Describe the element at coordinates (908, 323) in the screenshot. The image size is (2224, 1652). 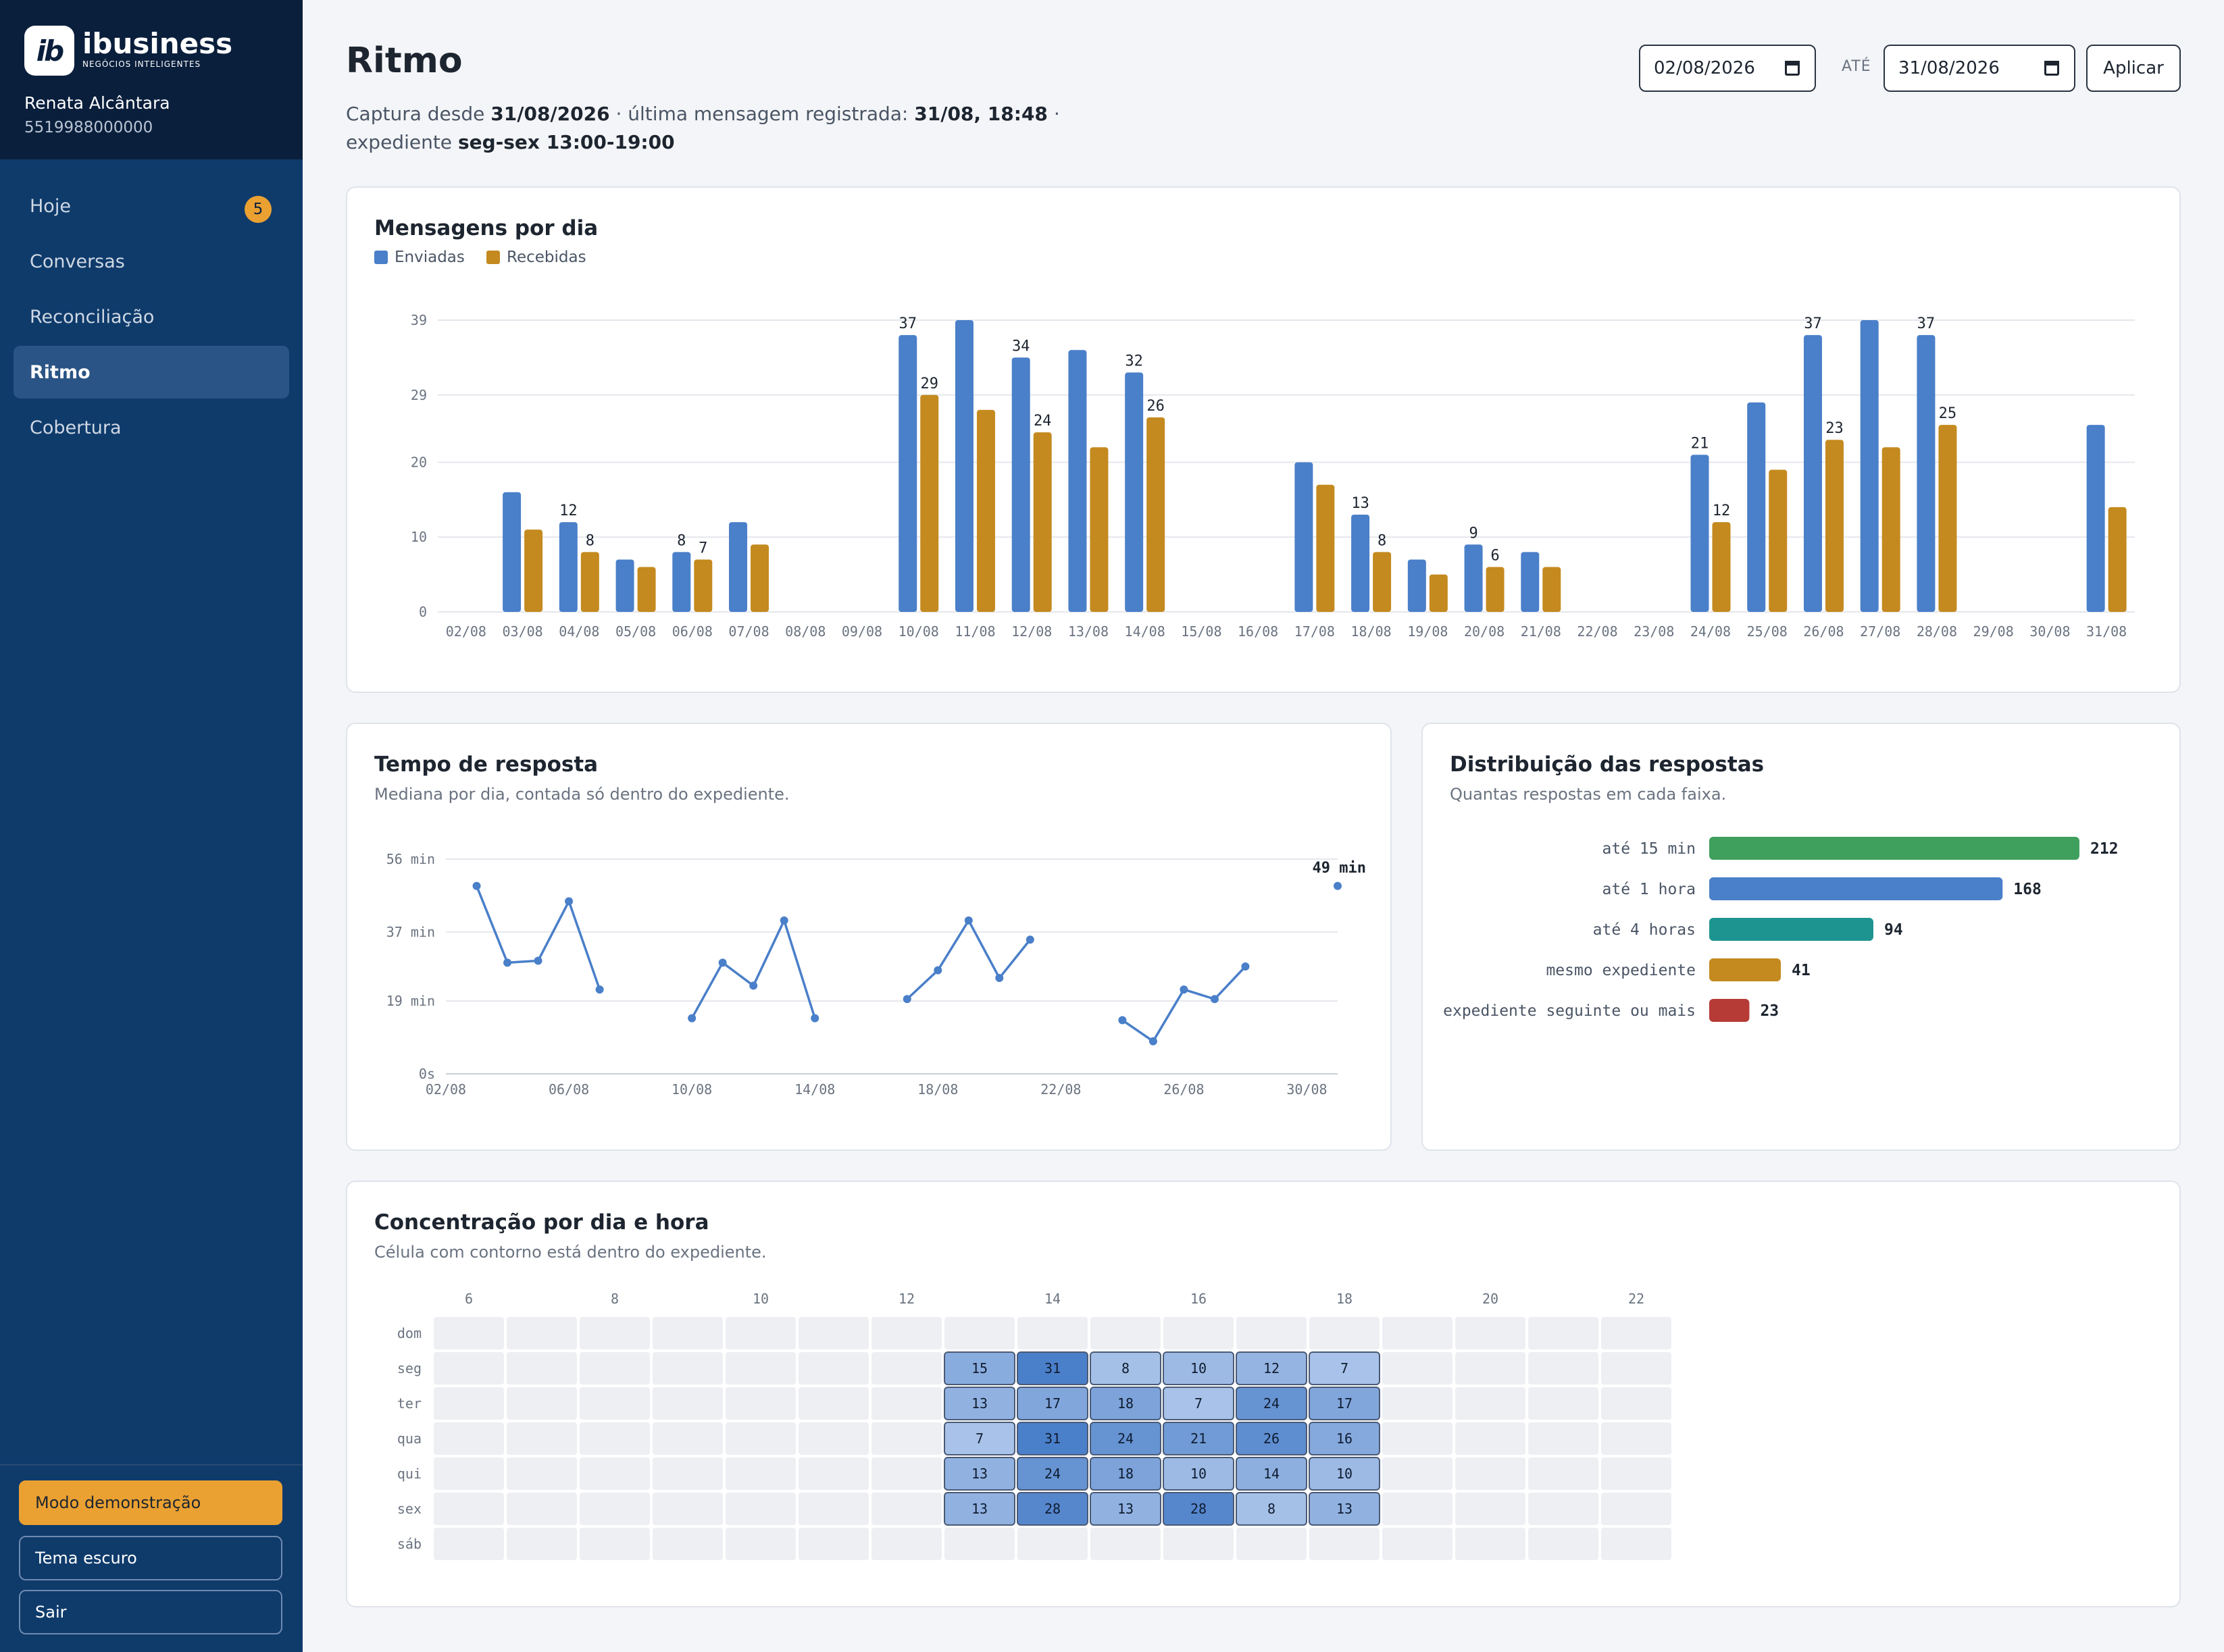
I see `data-label: 37` at that location.